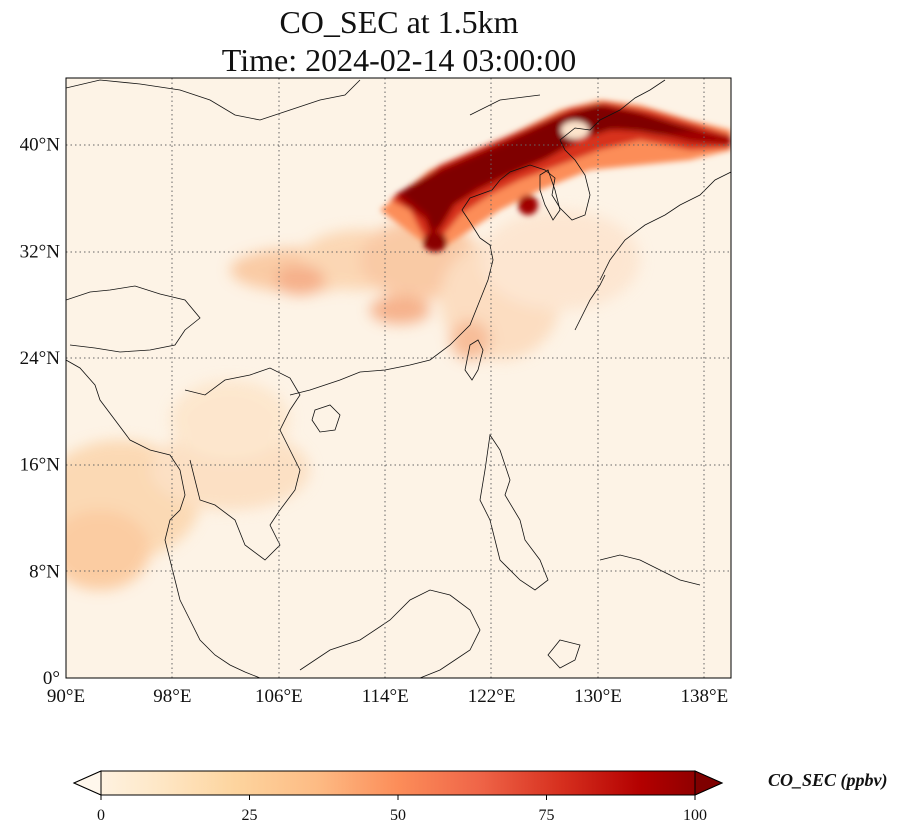 Image resolution: width=916 pixels, height=836 pixels. Describe the element at coordinates (279, 696) in the screenshot. I see `lon-tick-label: 106°E` at that location.